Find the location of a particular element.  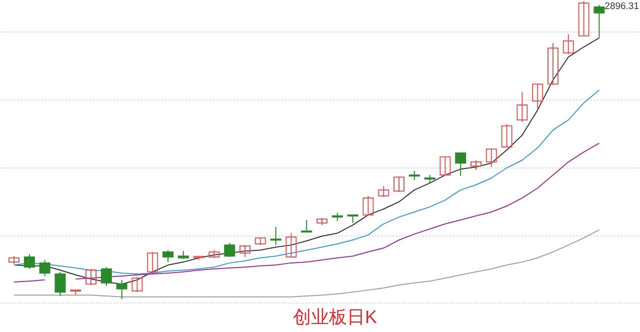

title: 创业板日K is located at coordinates (335, 317).